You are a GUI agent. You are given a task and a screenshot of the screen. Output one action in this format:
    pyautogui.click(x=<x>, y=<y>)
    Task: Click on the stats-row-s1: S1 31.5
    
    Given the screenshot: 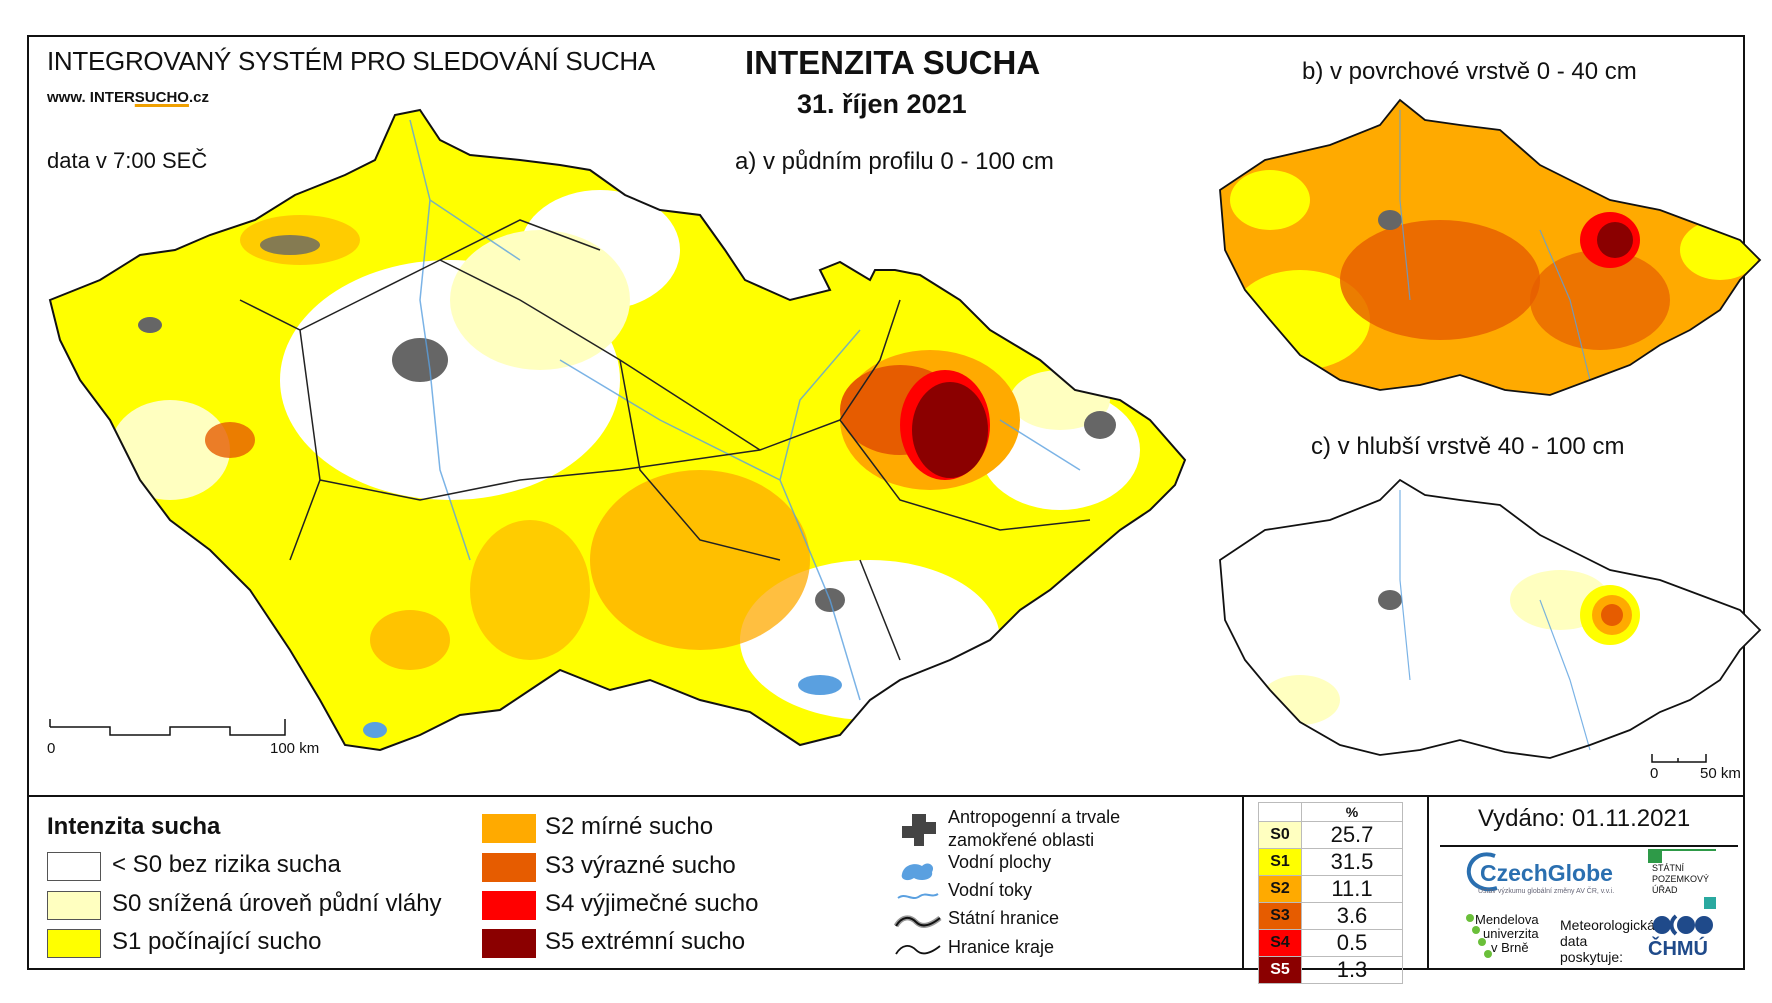 What is the action you would take?
    pyautogui.click(x=1330, y=862)
    